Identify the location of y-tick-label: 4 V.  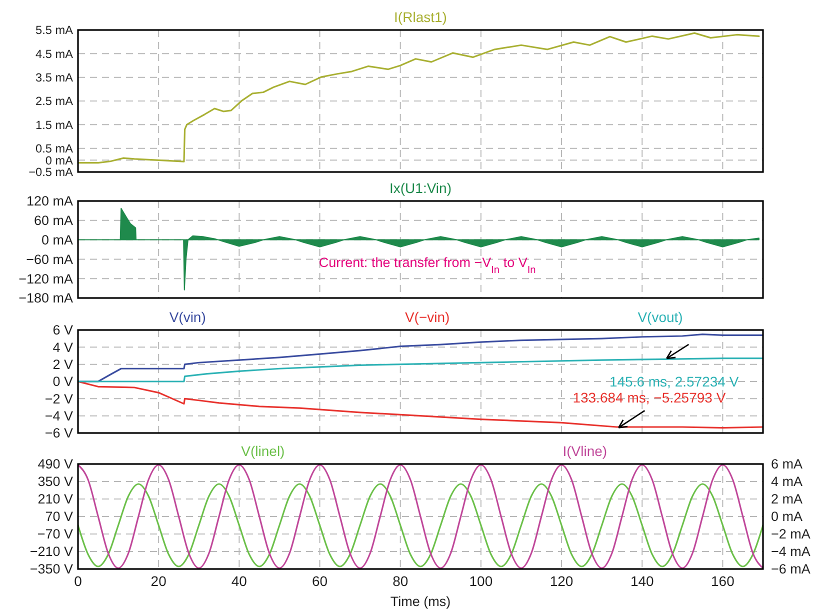
(62, 347).